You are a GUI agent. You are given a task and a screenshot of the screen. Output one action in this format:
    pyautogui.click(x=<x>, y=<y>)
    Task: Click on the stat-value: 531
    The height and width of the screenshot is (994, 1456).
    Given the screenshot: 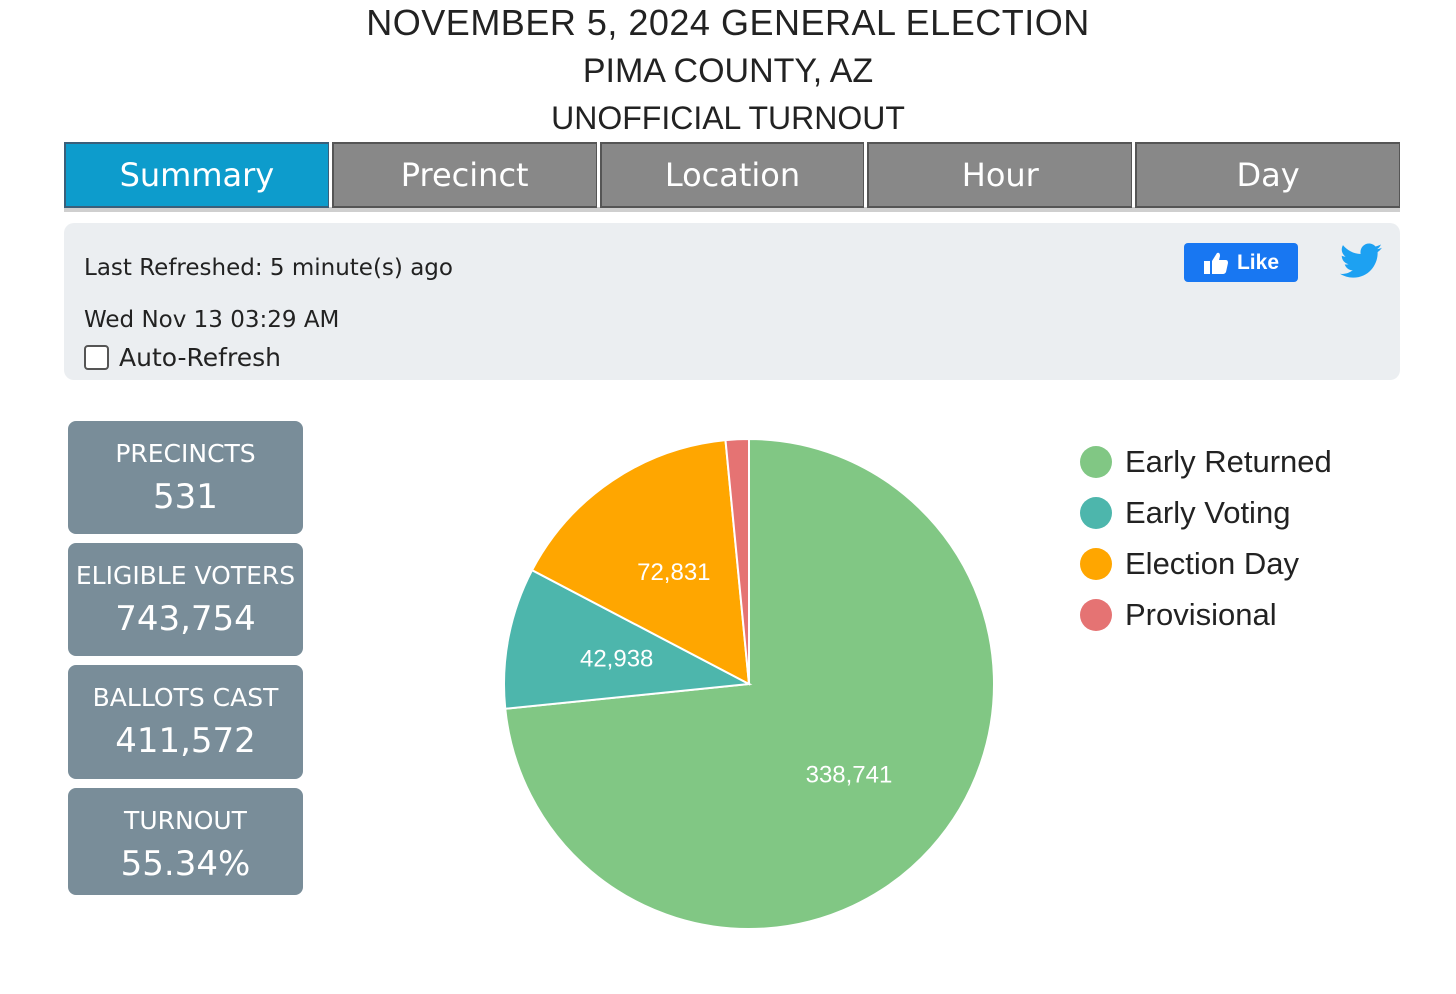 What is the action you would take?
    pyautogui.click(x=185, y=497)
    